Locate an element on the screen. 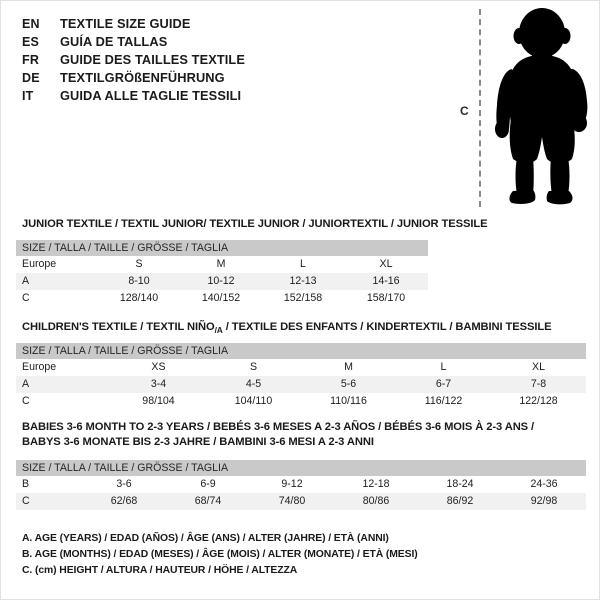 The height and width of the screenshot is (600, 600). language-row: DE TEXTILGRÖßENFÜHRUNG is located at coordinates (222, 78).